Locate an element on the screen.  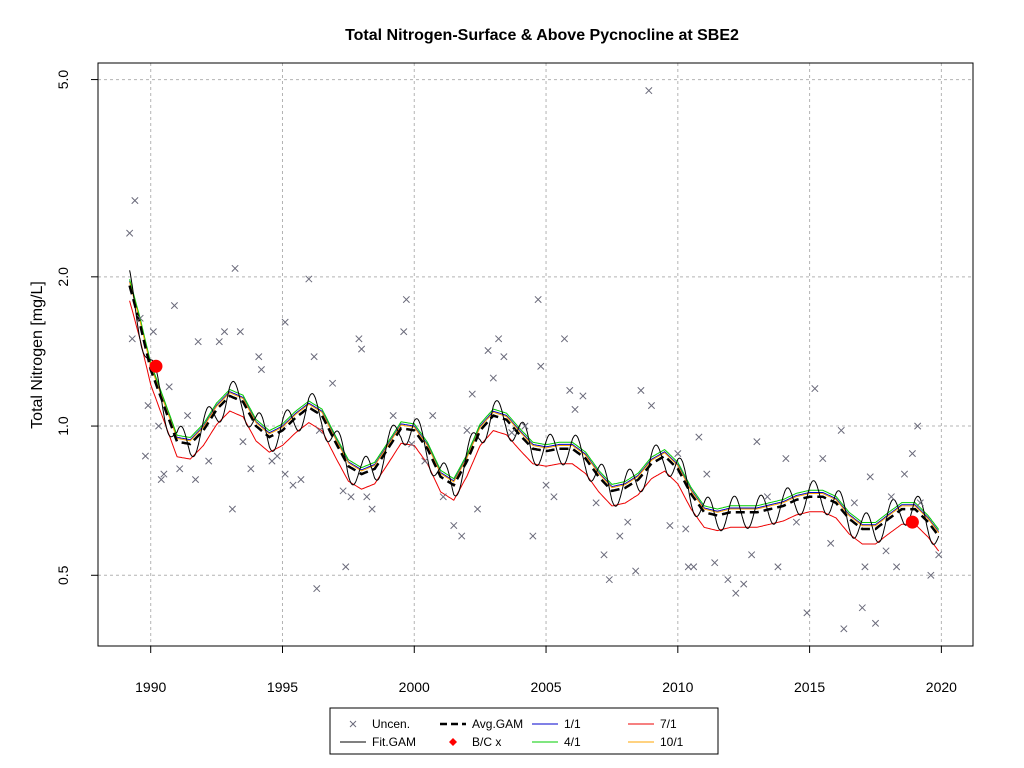
legend-label: 7/1 is located at coordinates (668, 724).